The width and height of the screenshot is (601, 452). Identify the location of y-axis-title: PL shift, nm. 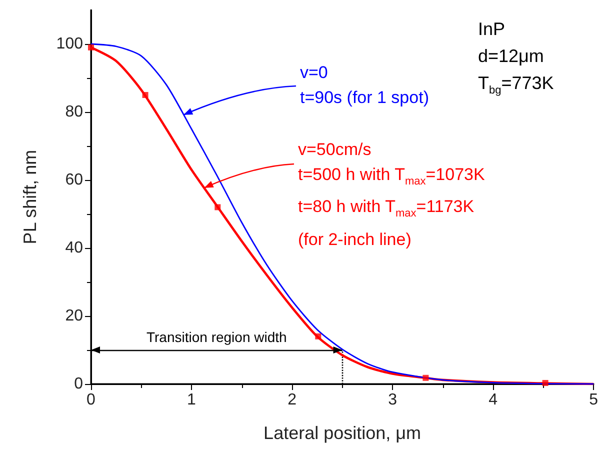
(30, 197).